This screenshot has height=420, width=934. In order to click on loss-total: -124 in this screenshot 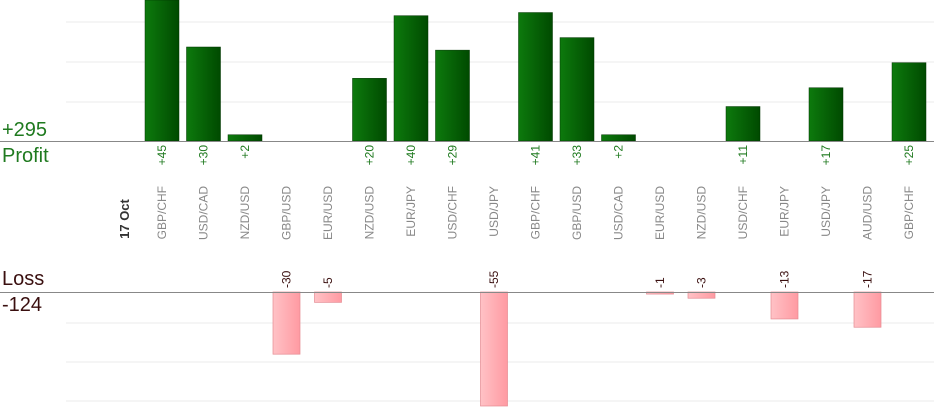, I will do `click(22, 305)`.